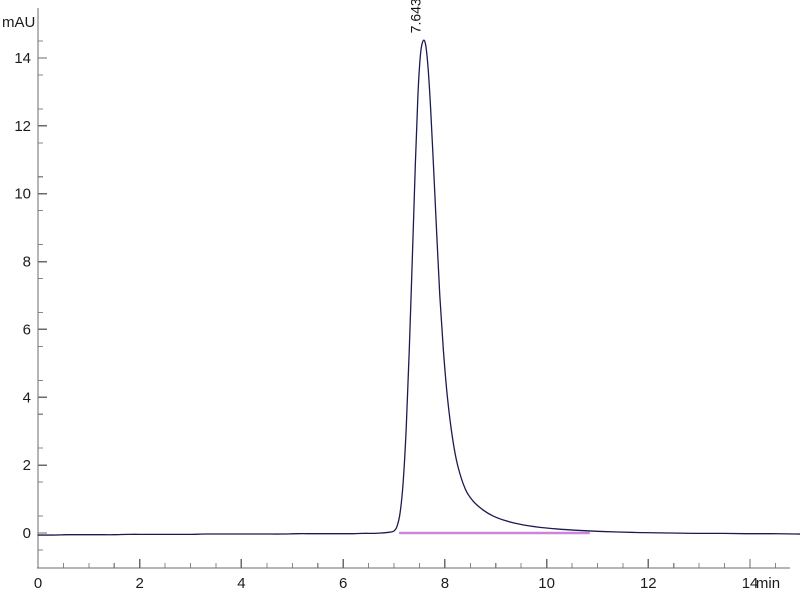 The width and height of the screenshot is (800, 600). What do you see at coordinates (750, 583) in the screenshot?
I see `x-tick-label: 14` at bounding box center [750, 583].